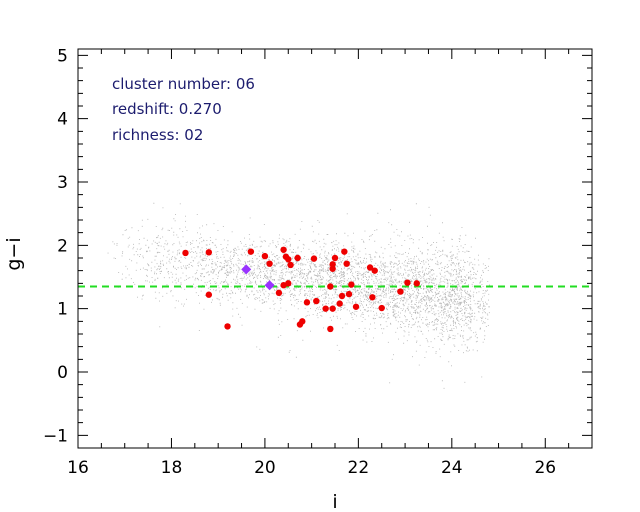  I want to click on y-axis-label: g−i, so click(14, 253).